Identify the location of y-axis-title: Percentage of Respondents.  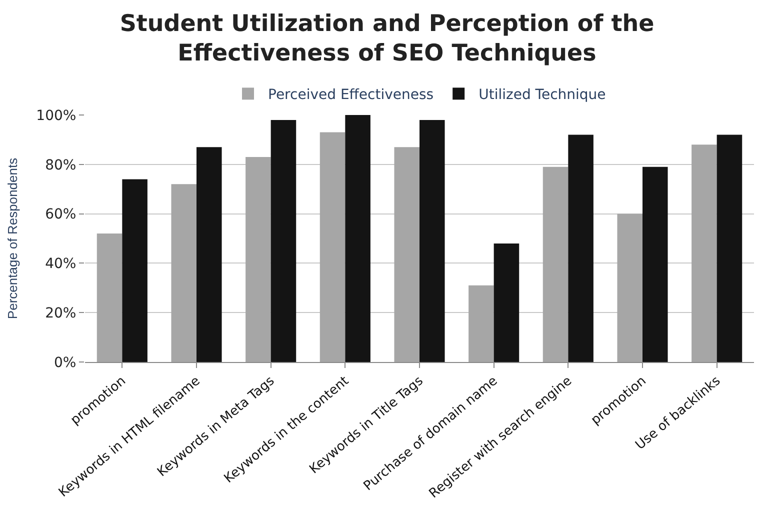
(12, 238).